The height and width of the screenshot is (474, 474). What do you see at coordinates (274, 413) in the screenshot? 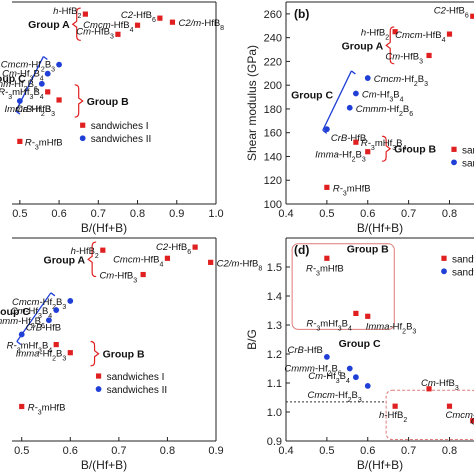
I see `y-tick-label: 1.0` at bounding box center [274, 413].